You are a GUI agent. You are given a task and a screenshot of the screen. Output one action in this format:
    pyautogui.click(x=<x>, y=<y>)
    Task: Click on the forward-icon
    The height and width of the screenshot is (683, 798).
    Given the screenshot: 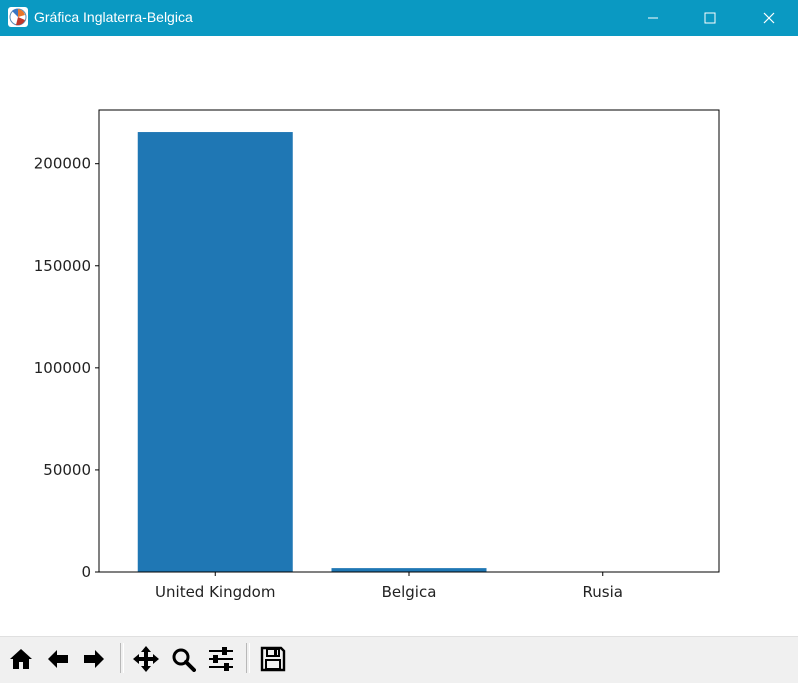 What is the action you would take?
    pyautogui.click(x=94, y=659)
    